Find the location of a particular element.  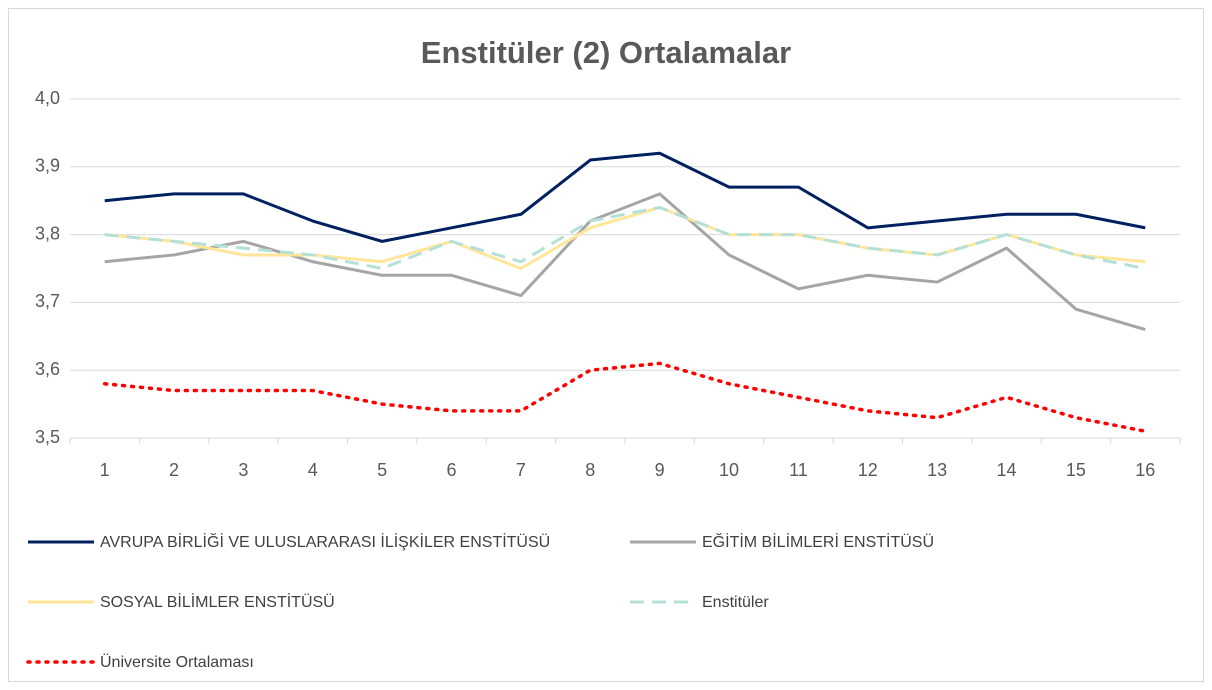

x-tick-label: 9 is located at coordinates (660, 470).